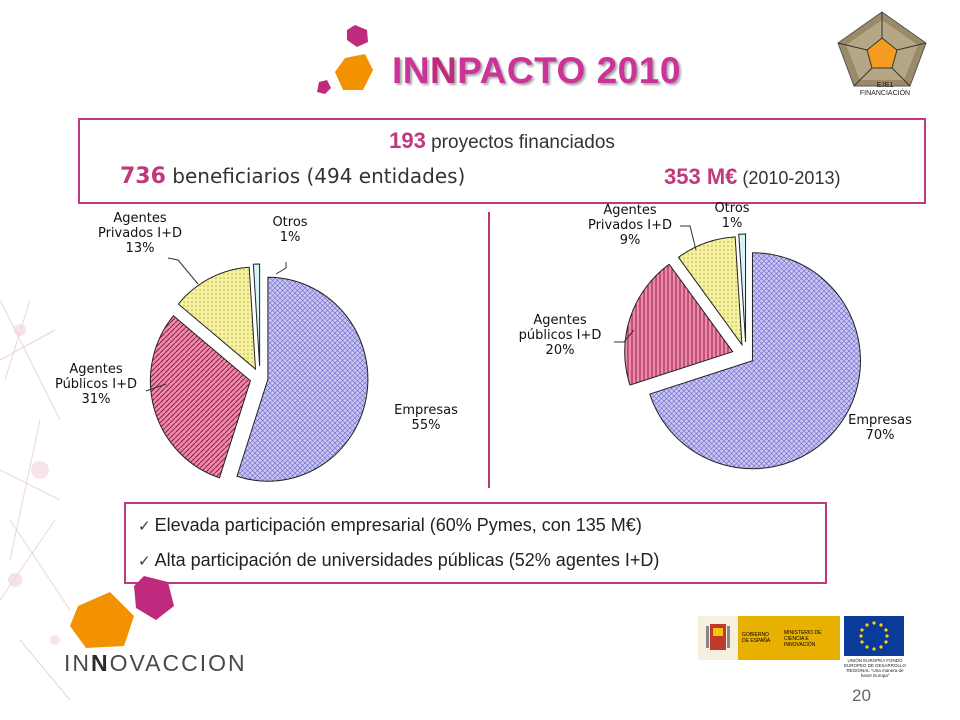 The width and height of the screenshot is (960, 720). Describe the element at coordinates (140, 233) in the screenshot. I see `slice-label: Agentes Privados I+D 13%` at that location.